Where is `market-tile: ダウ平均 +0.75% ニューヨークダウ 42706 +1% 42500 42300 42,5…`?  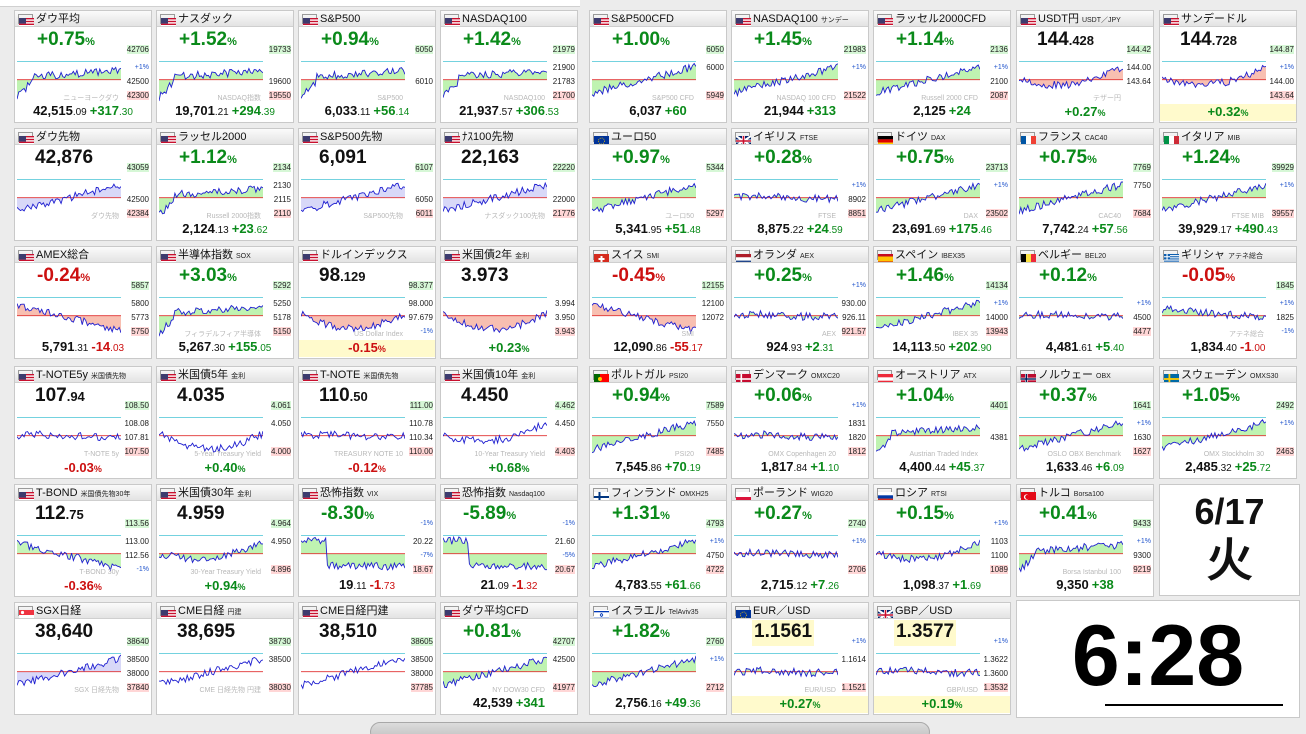
market-tile: ダウ平均 +0.75% ニューヨークダウ 42706 +1% 42500 42300 42,5… is located at coordinates (83, 66).